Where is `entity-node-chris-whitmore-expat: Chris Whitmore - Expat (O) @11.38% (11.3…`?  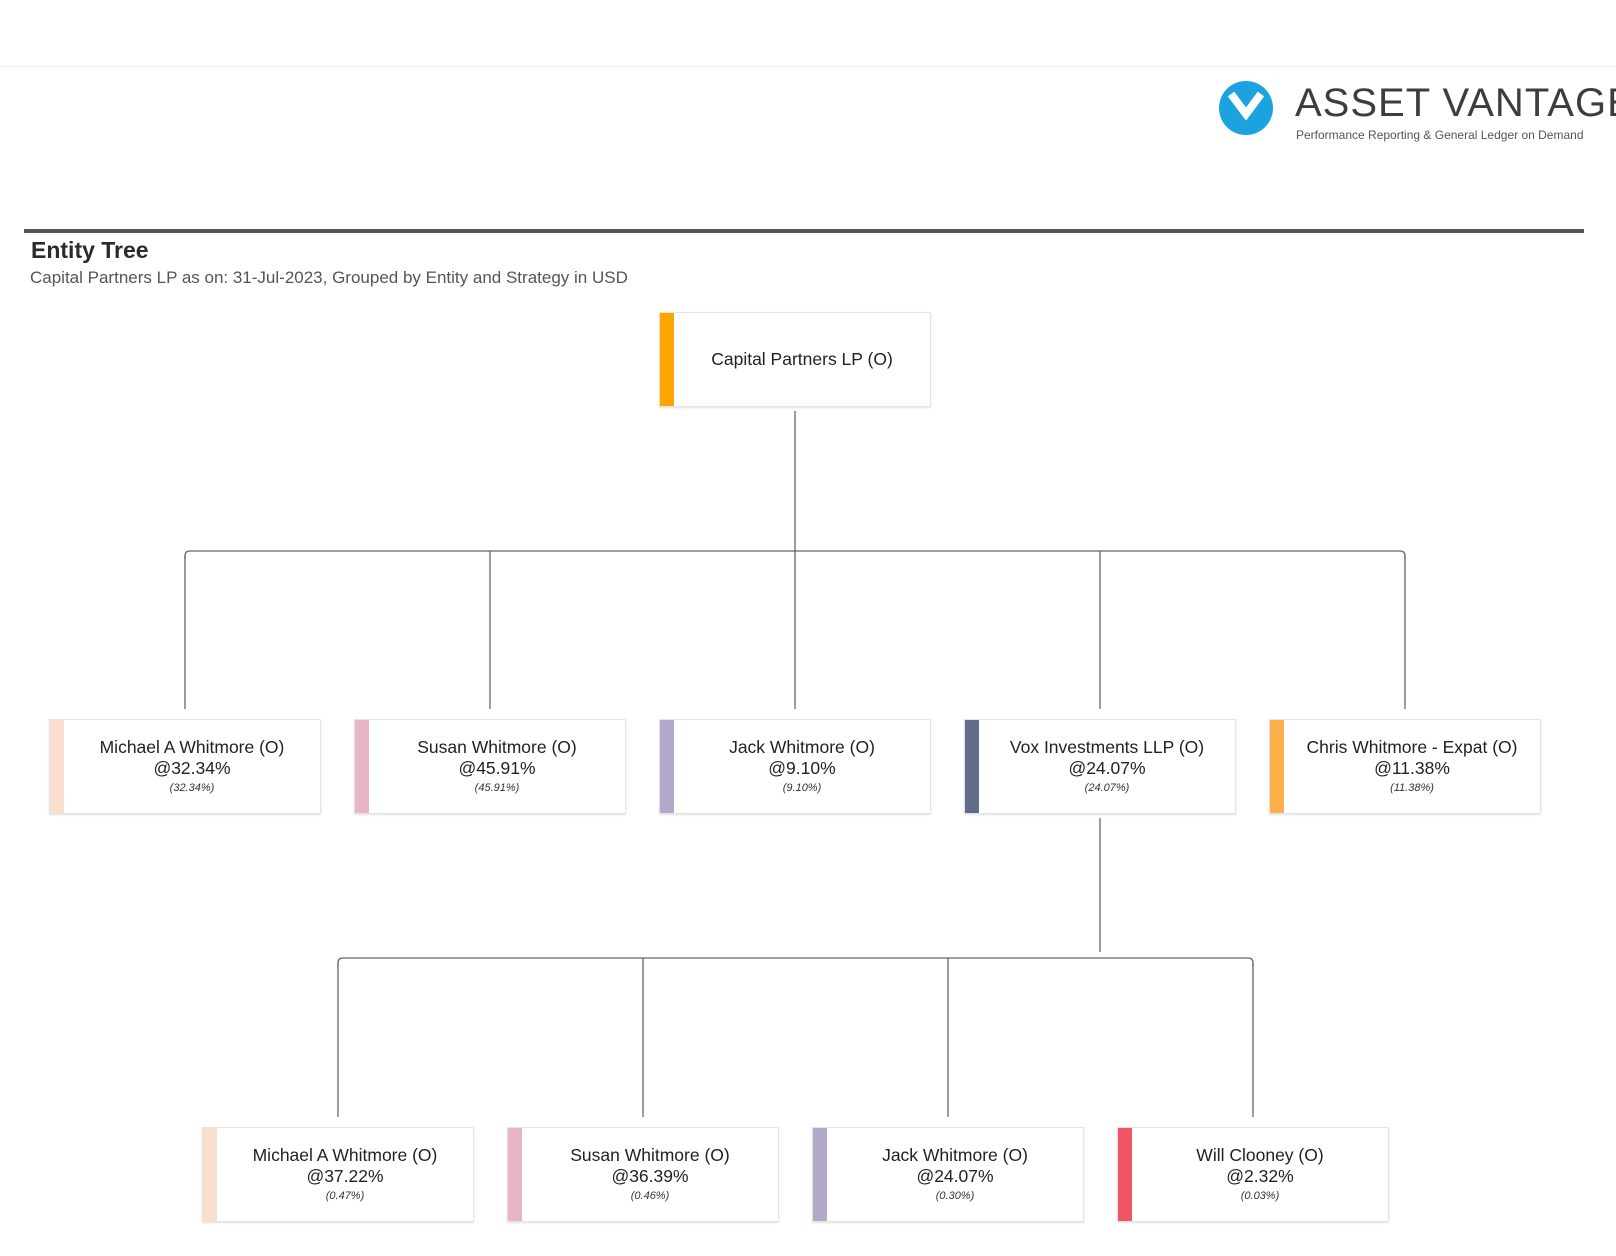
entity-node-chris-whitmore-expat: Chris Whitmore - Expat (O) @11.38% (11.3… is located at coordinates (1405, 766).